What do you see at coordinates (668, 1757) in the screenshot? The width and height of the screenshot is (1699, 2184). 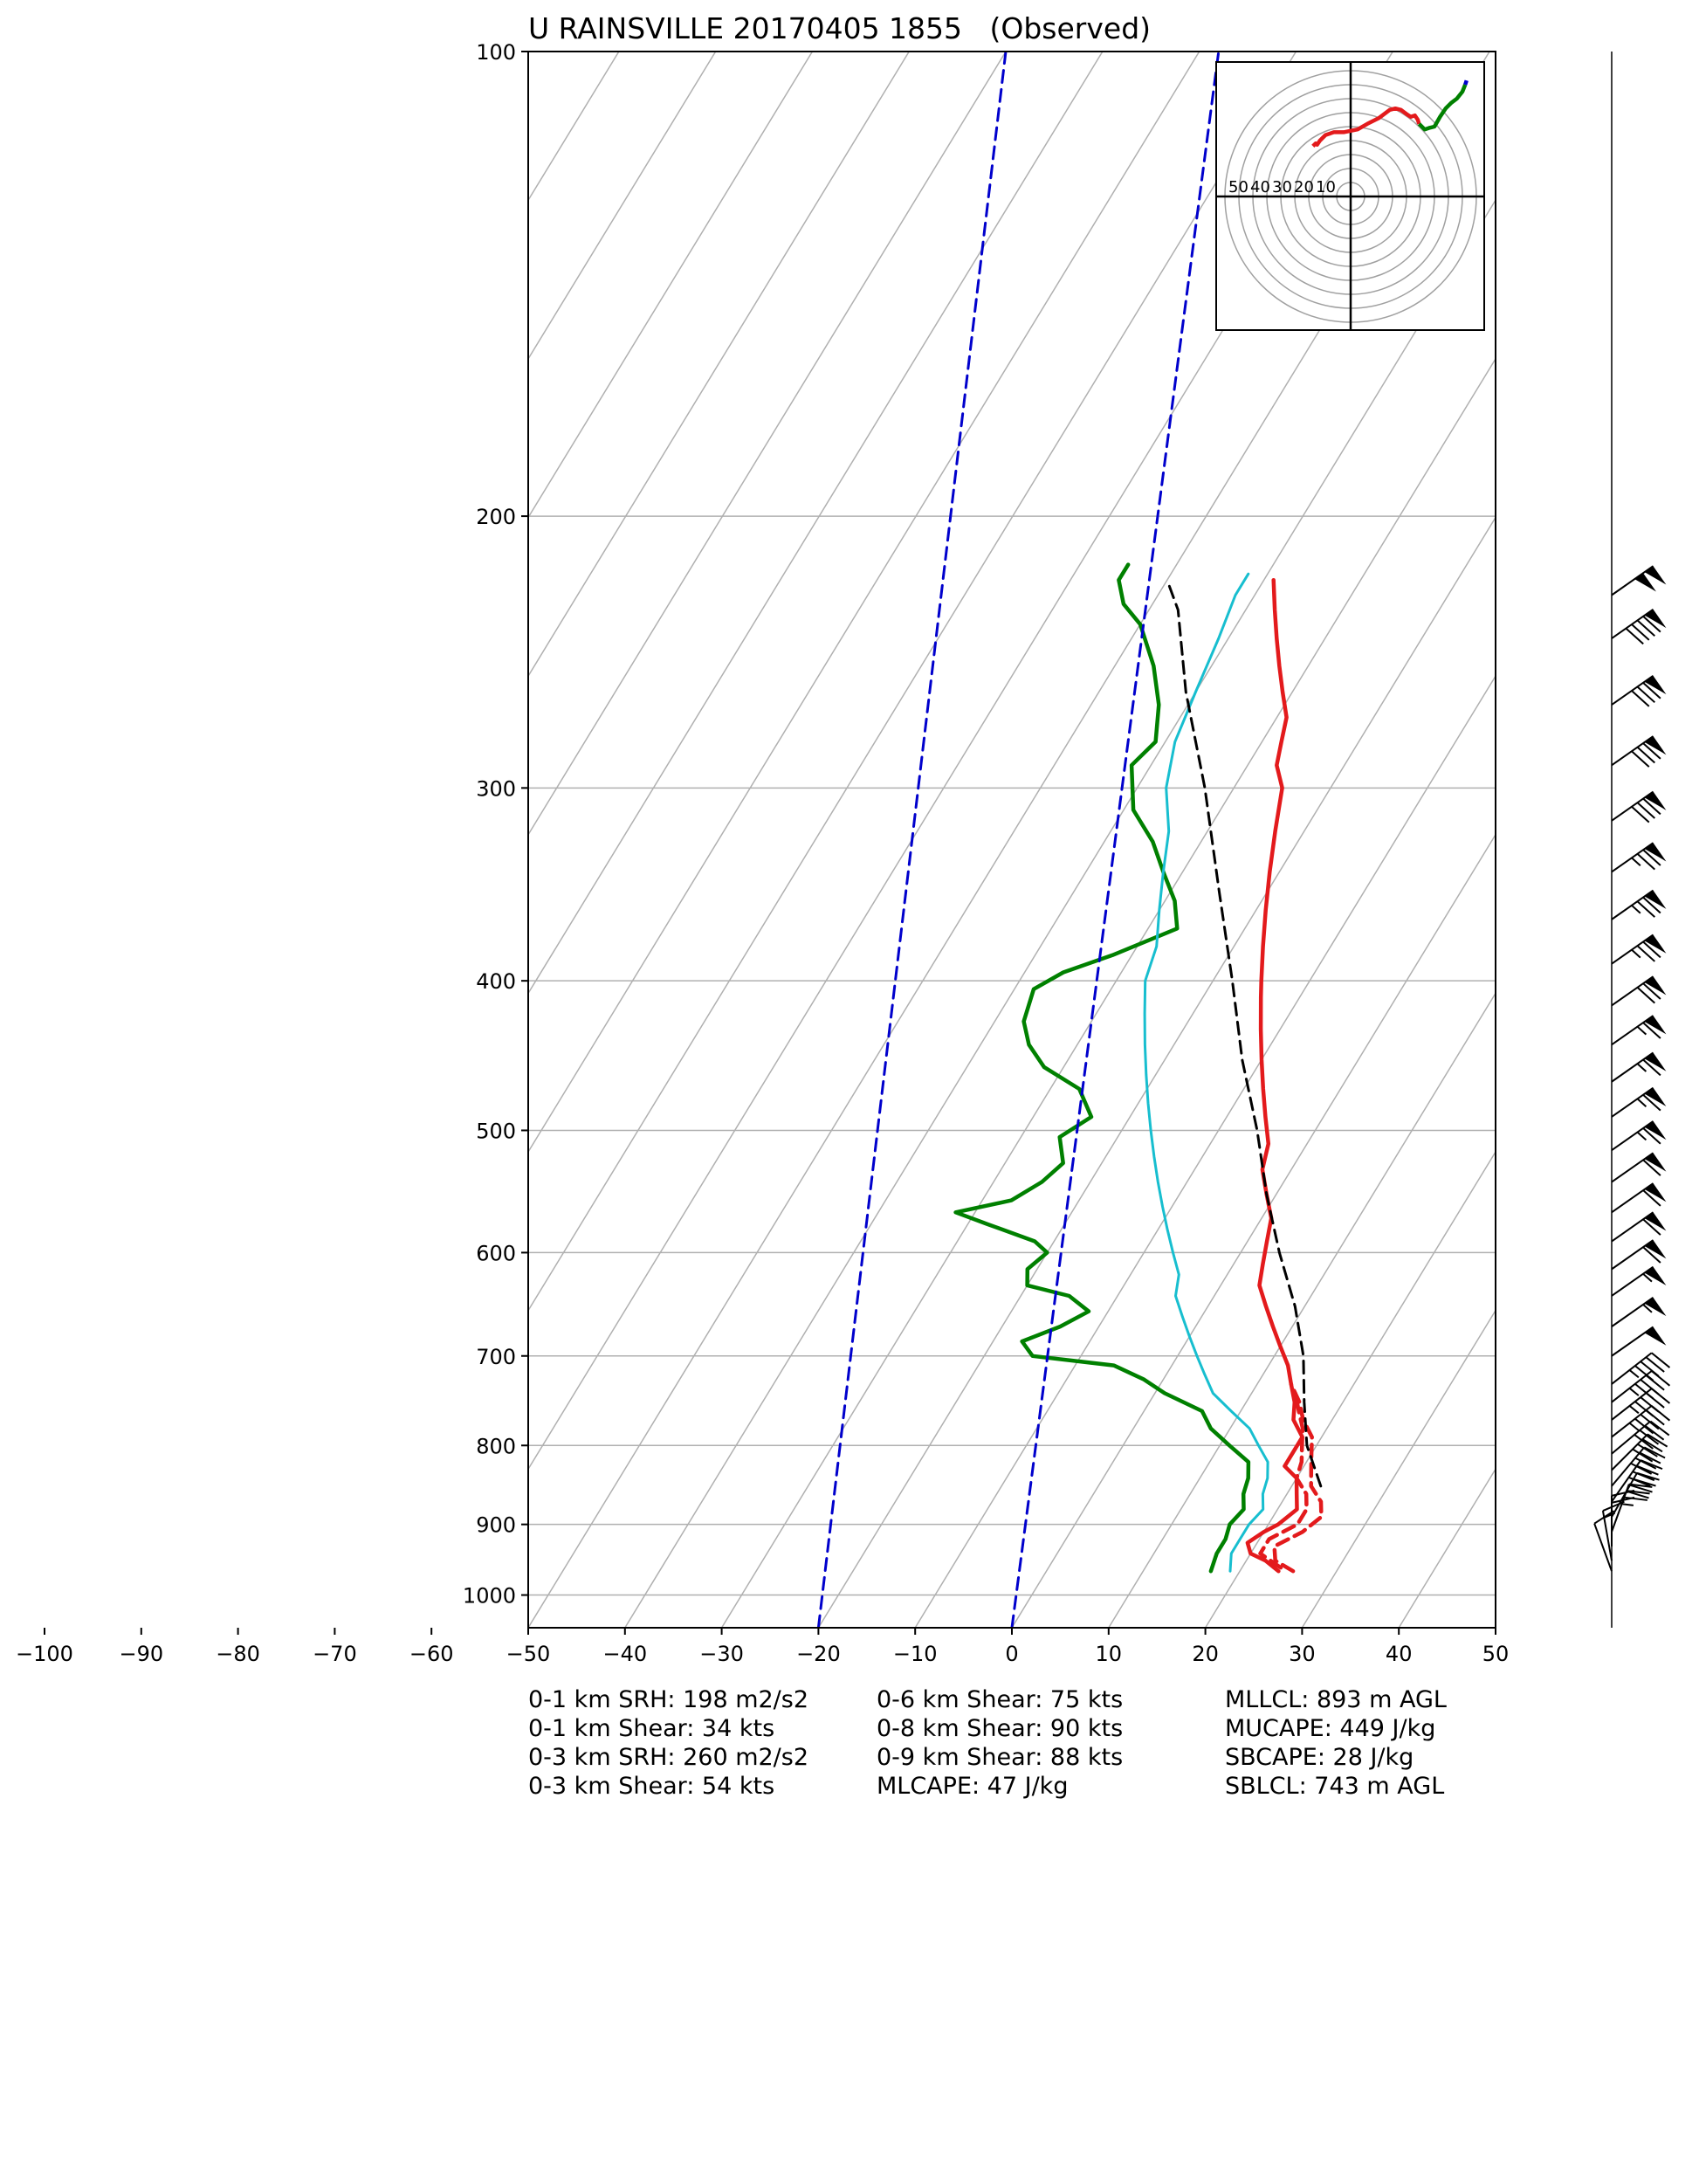 I see `stat-line: 0-3 km SRH: 260 m2/s2` at bounding box center [668, 1757].